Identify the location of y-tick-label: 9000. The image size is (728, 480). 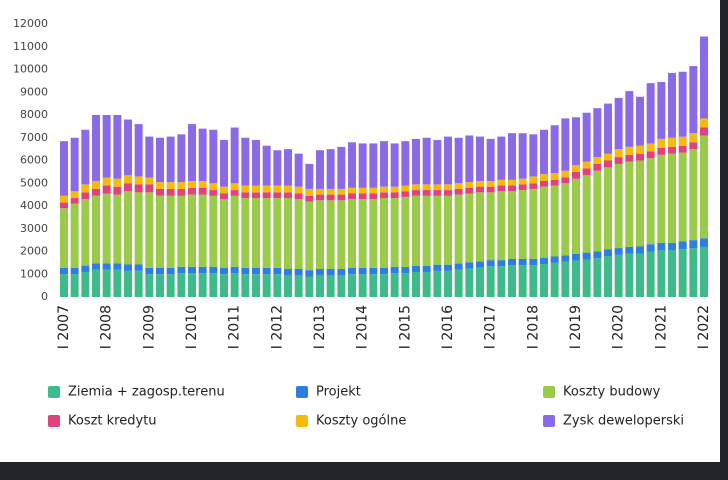
(34, 91).